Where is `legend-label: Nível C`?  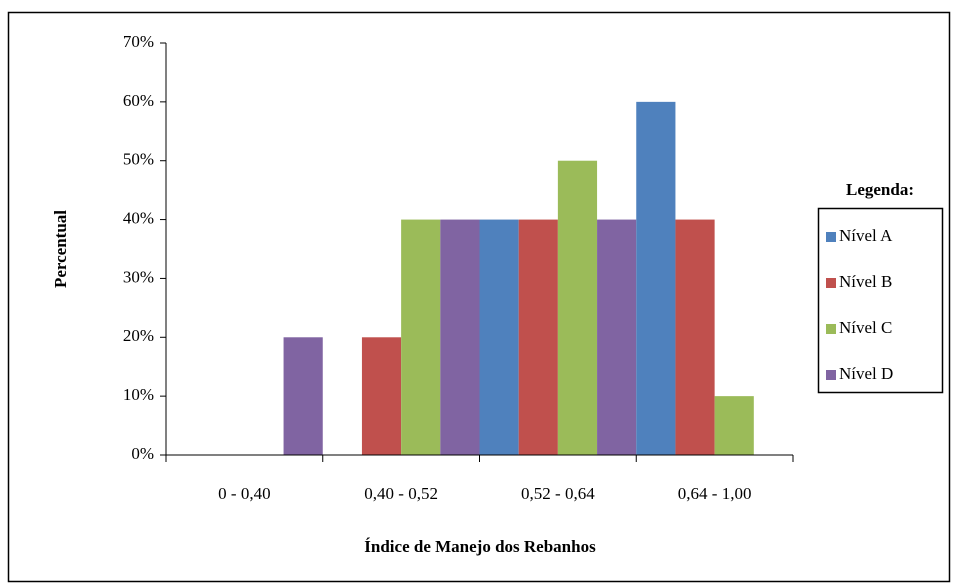 legend-label: Nível C is located at coordinates (865, 327).